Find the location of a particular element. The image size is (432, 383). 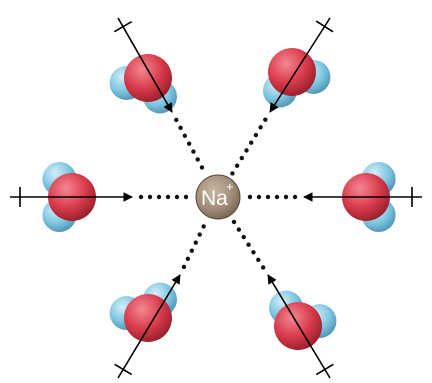

sodium-ion: Na + is located at coordinates (218, 197).